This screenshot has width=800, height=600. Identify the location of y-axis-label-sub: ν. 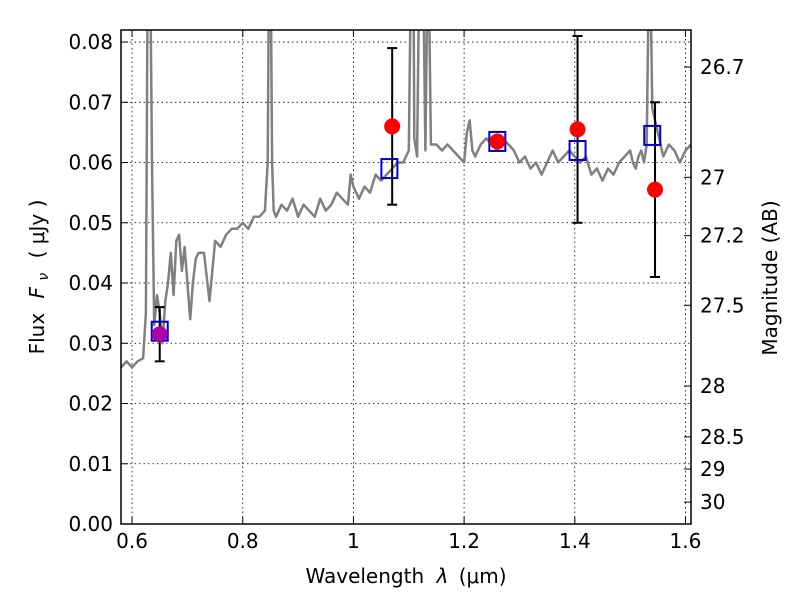
(44, 277).